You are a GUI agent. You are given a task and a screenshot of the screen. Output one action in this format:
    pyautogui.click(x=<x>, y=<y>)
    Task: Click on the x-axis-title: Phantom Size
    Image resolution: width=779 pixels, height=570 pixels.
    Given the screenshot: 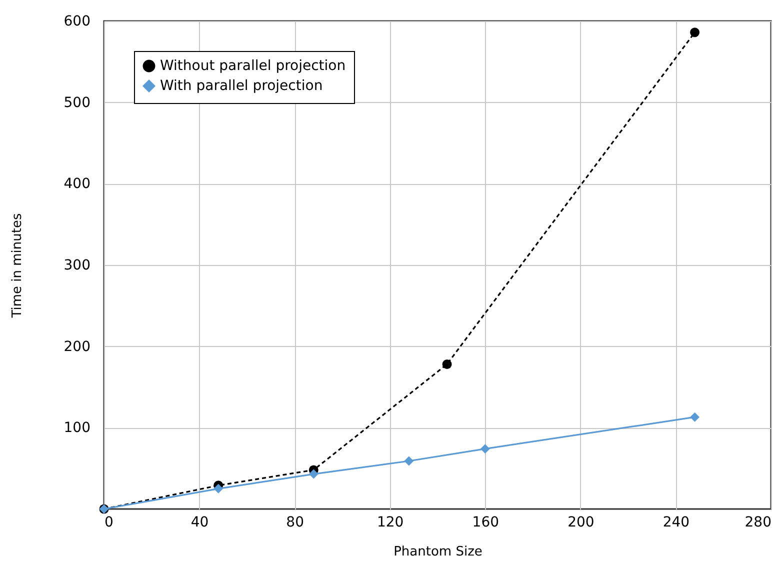 What is the action you would take?
    pyautogui.click(x=438, y=552)
    